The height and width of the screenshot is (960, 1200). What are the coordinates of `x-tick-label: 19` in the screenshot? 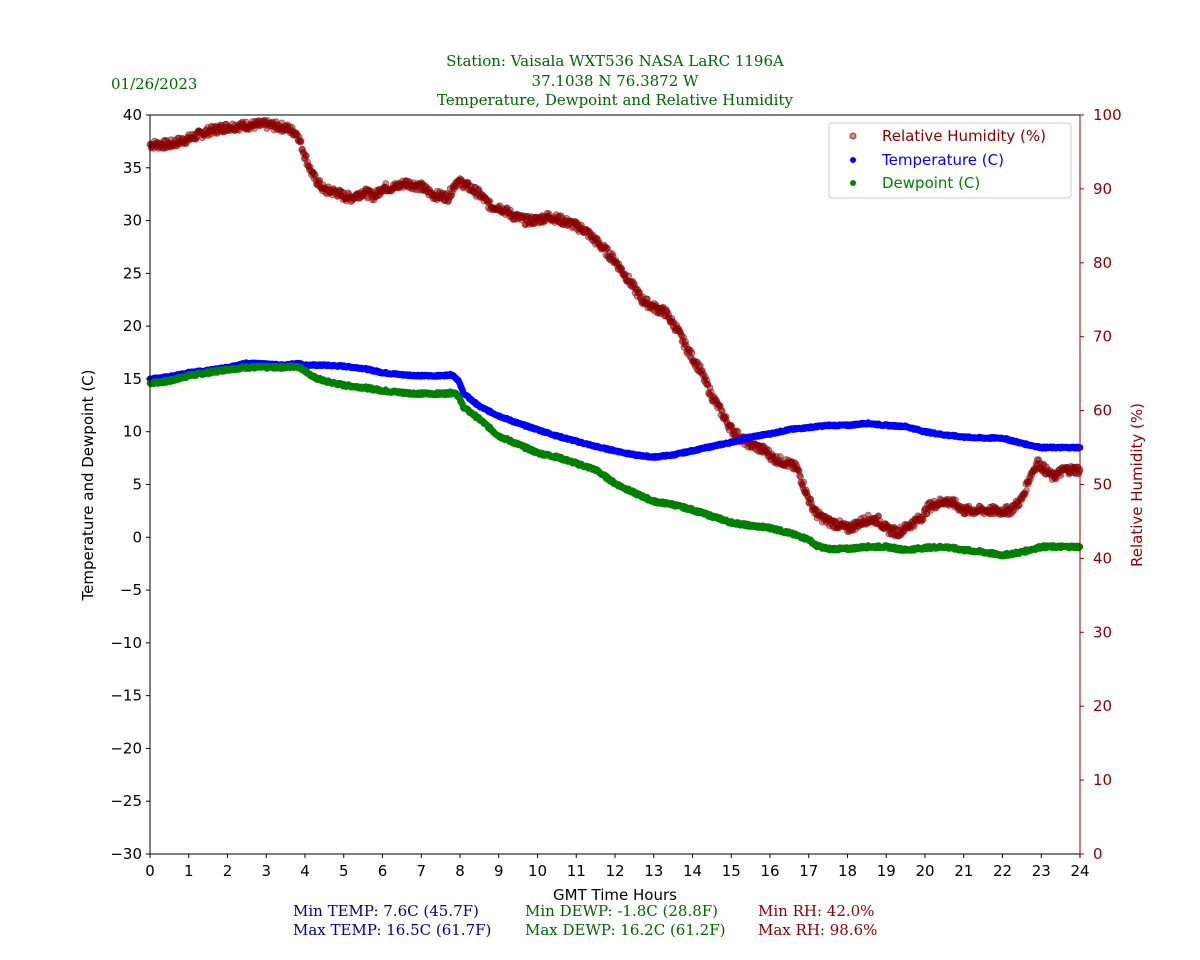 It's located at (886, 871).